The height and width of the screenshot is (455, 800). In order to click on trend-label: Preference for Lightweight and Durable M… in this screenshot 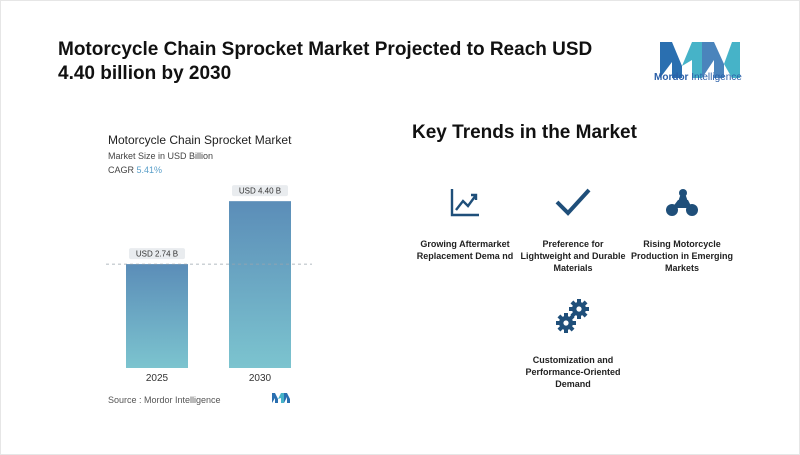, I will do `click(573, 256)`.